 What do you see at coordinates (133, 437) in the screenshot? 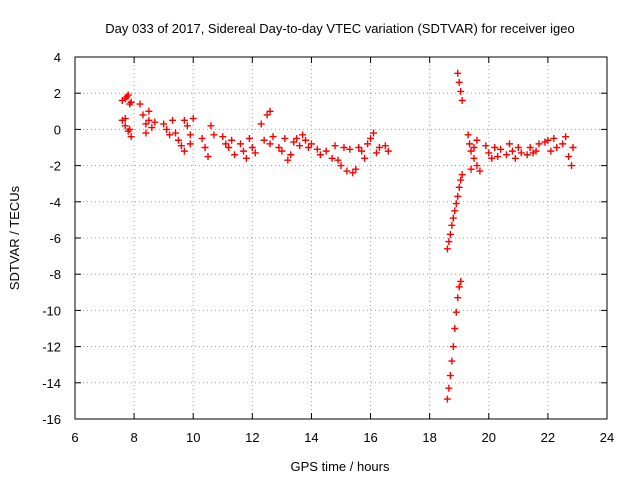
I see `x-tick-label: 8` at bounding box center [133, 437].